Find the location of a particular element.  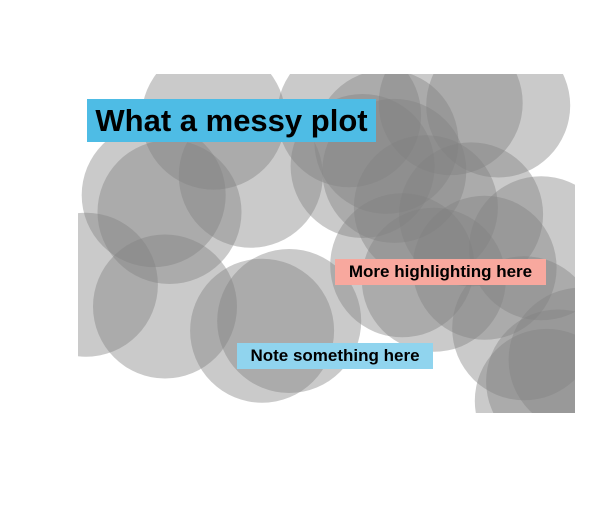

plot-title: What a messy plot is located at coordinates (231, 120).